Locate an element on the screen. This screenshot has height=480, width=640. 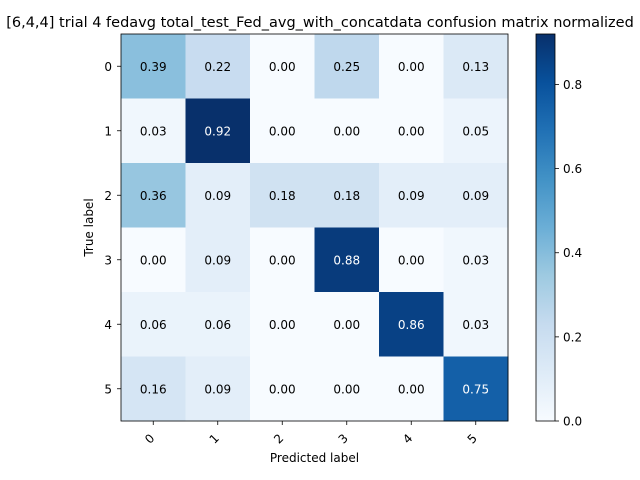
colorbar-tick-label: 0.8 is located at coordinates (572, 85).